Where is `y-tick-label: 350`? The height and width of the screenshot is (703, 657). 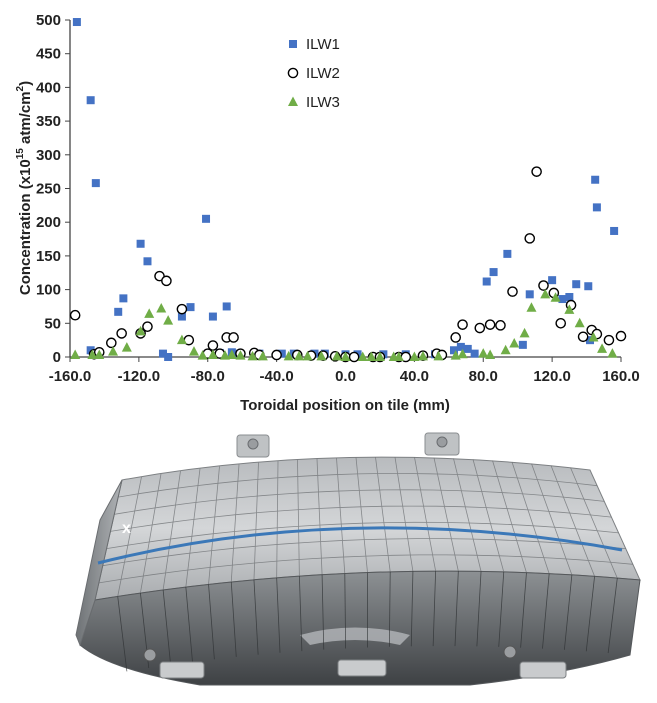
y-tick-label: 350 is located at coordinates (48, 121).